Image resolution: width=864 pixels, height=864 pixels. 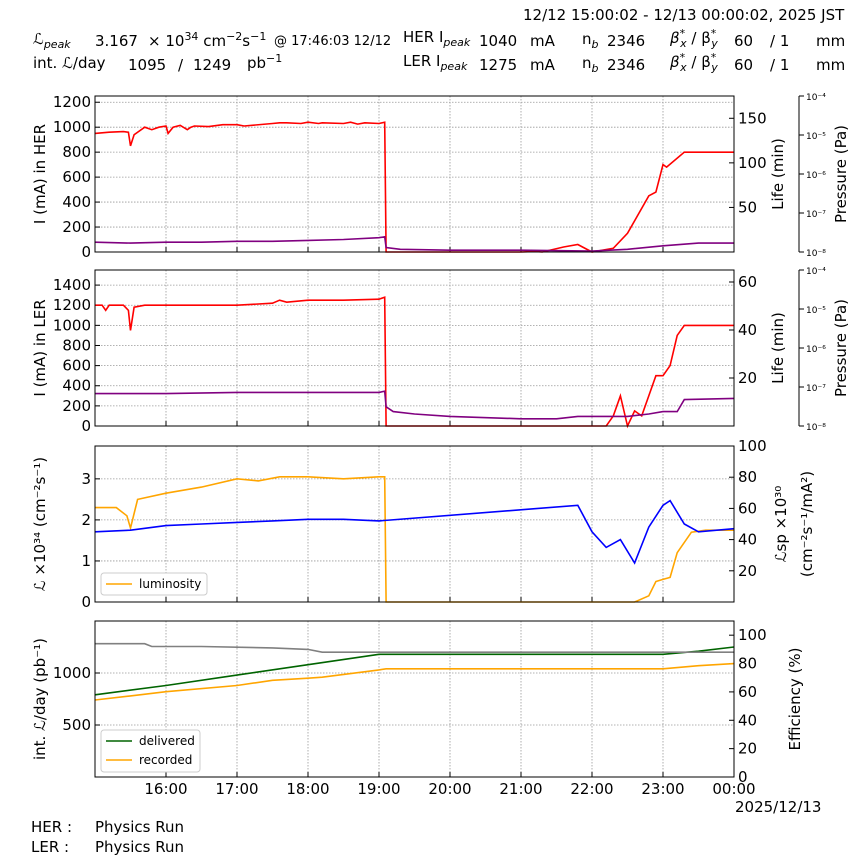 I want to click on y2tick-label: 20, so click(x=747, y=378).